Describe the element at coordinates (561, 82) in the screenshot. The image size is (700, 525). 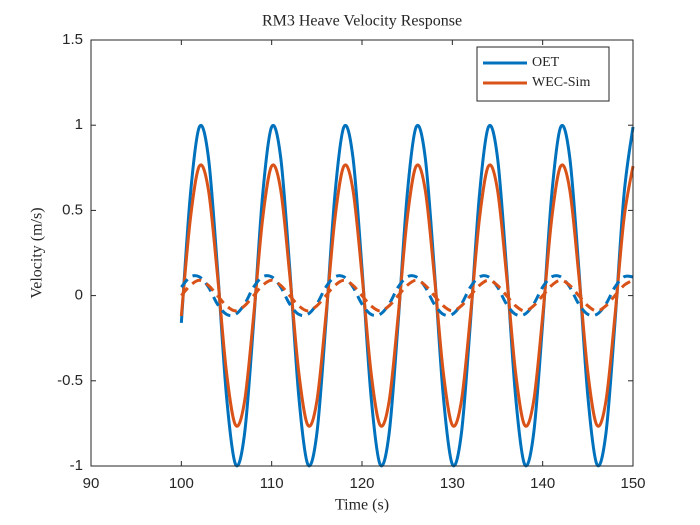
I see `legend-label: WEC-Sim` at that location.